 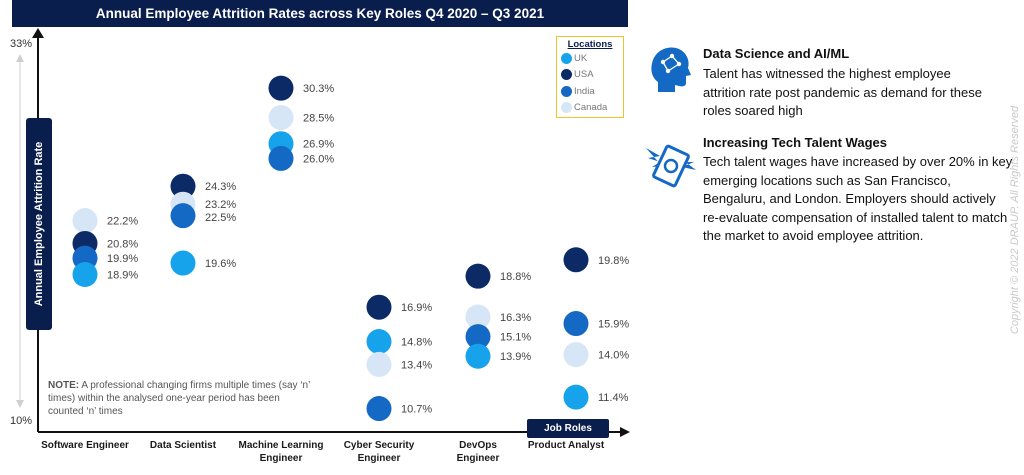 What do you see at coordinates (566, 58) in the screenshot?
I see `legend-swatch-uk` at bounding box center [566, 58].